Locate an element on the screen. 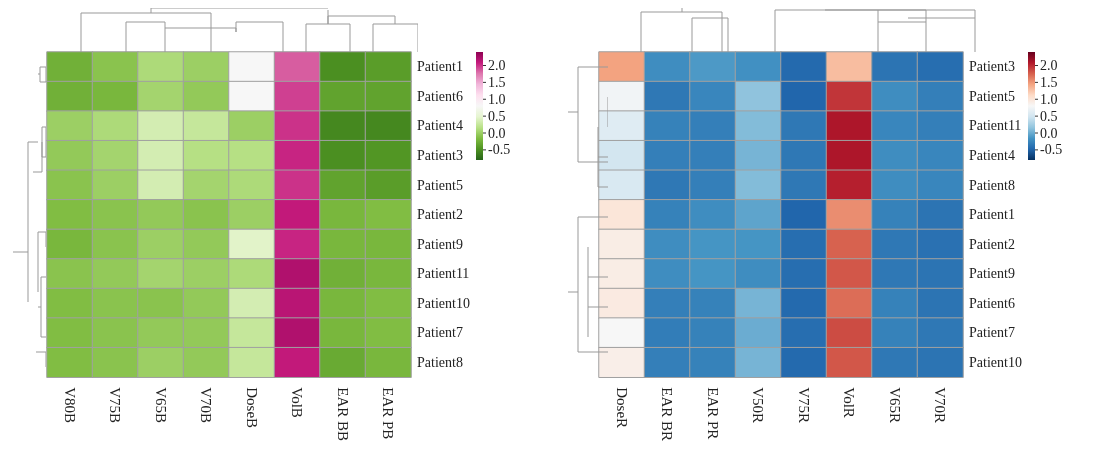 This screenshot has width=1119, height=452. x-tick-label: EAR PR is located at coordinates (712, 413).